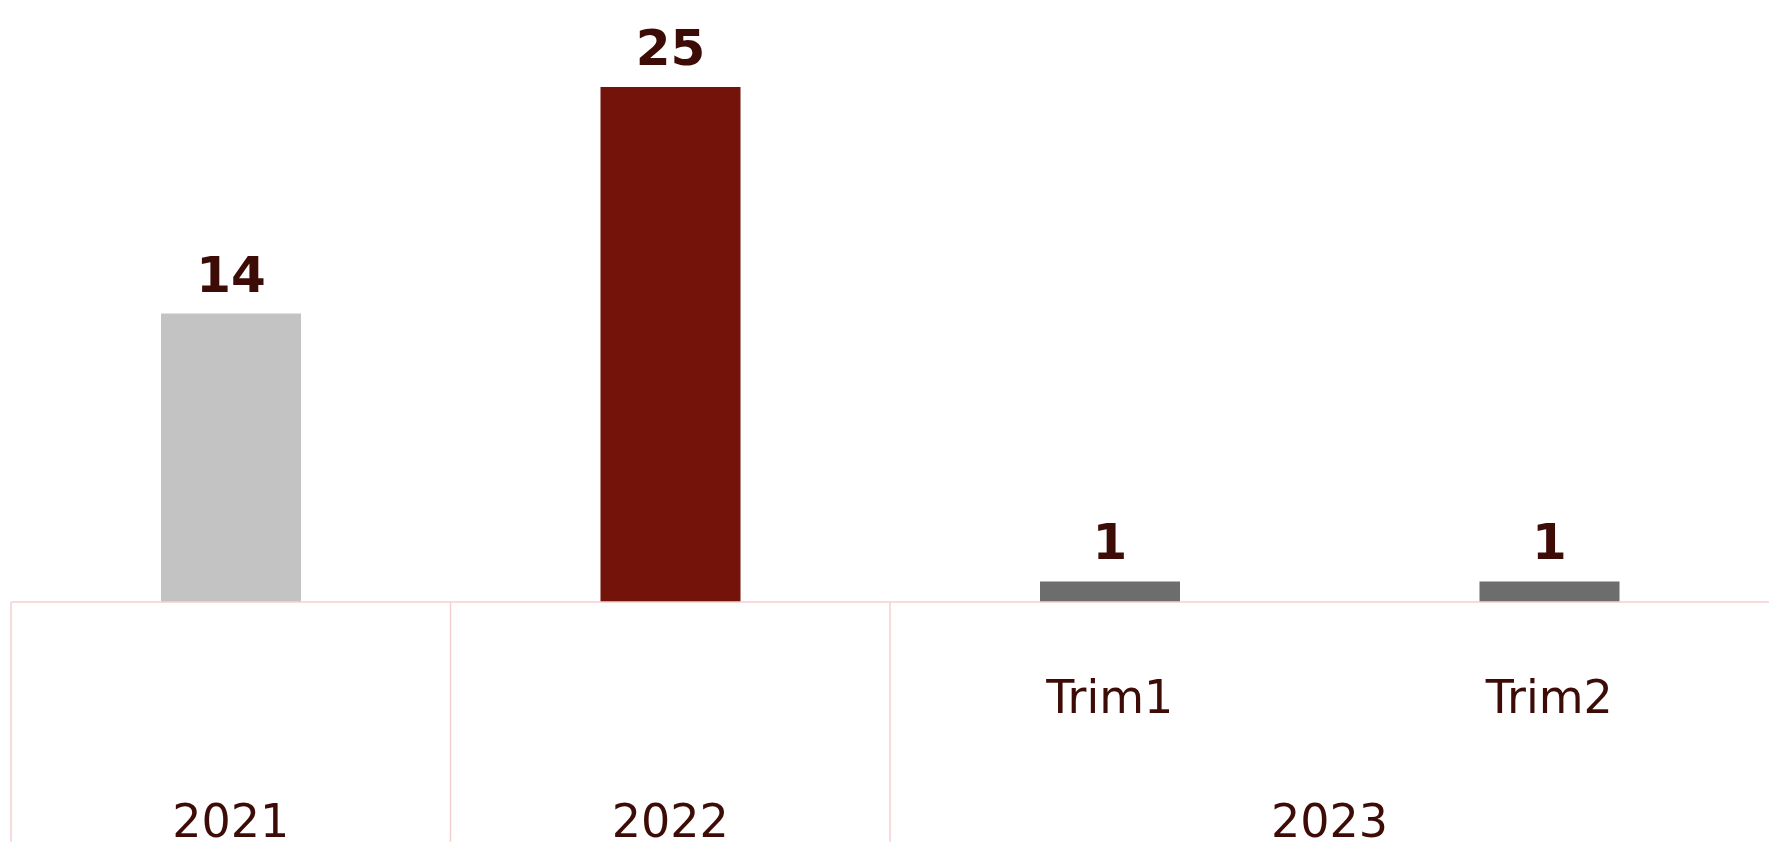 The height and width of the screenshot is (842, 1769). What do you see at coordinates (670, 818) in the screenshot?
I see `x-tick-label: 2022` at bounding box center [670, 818].